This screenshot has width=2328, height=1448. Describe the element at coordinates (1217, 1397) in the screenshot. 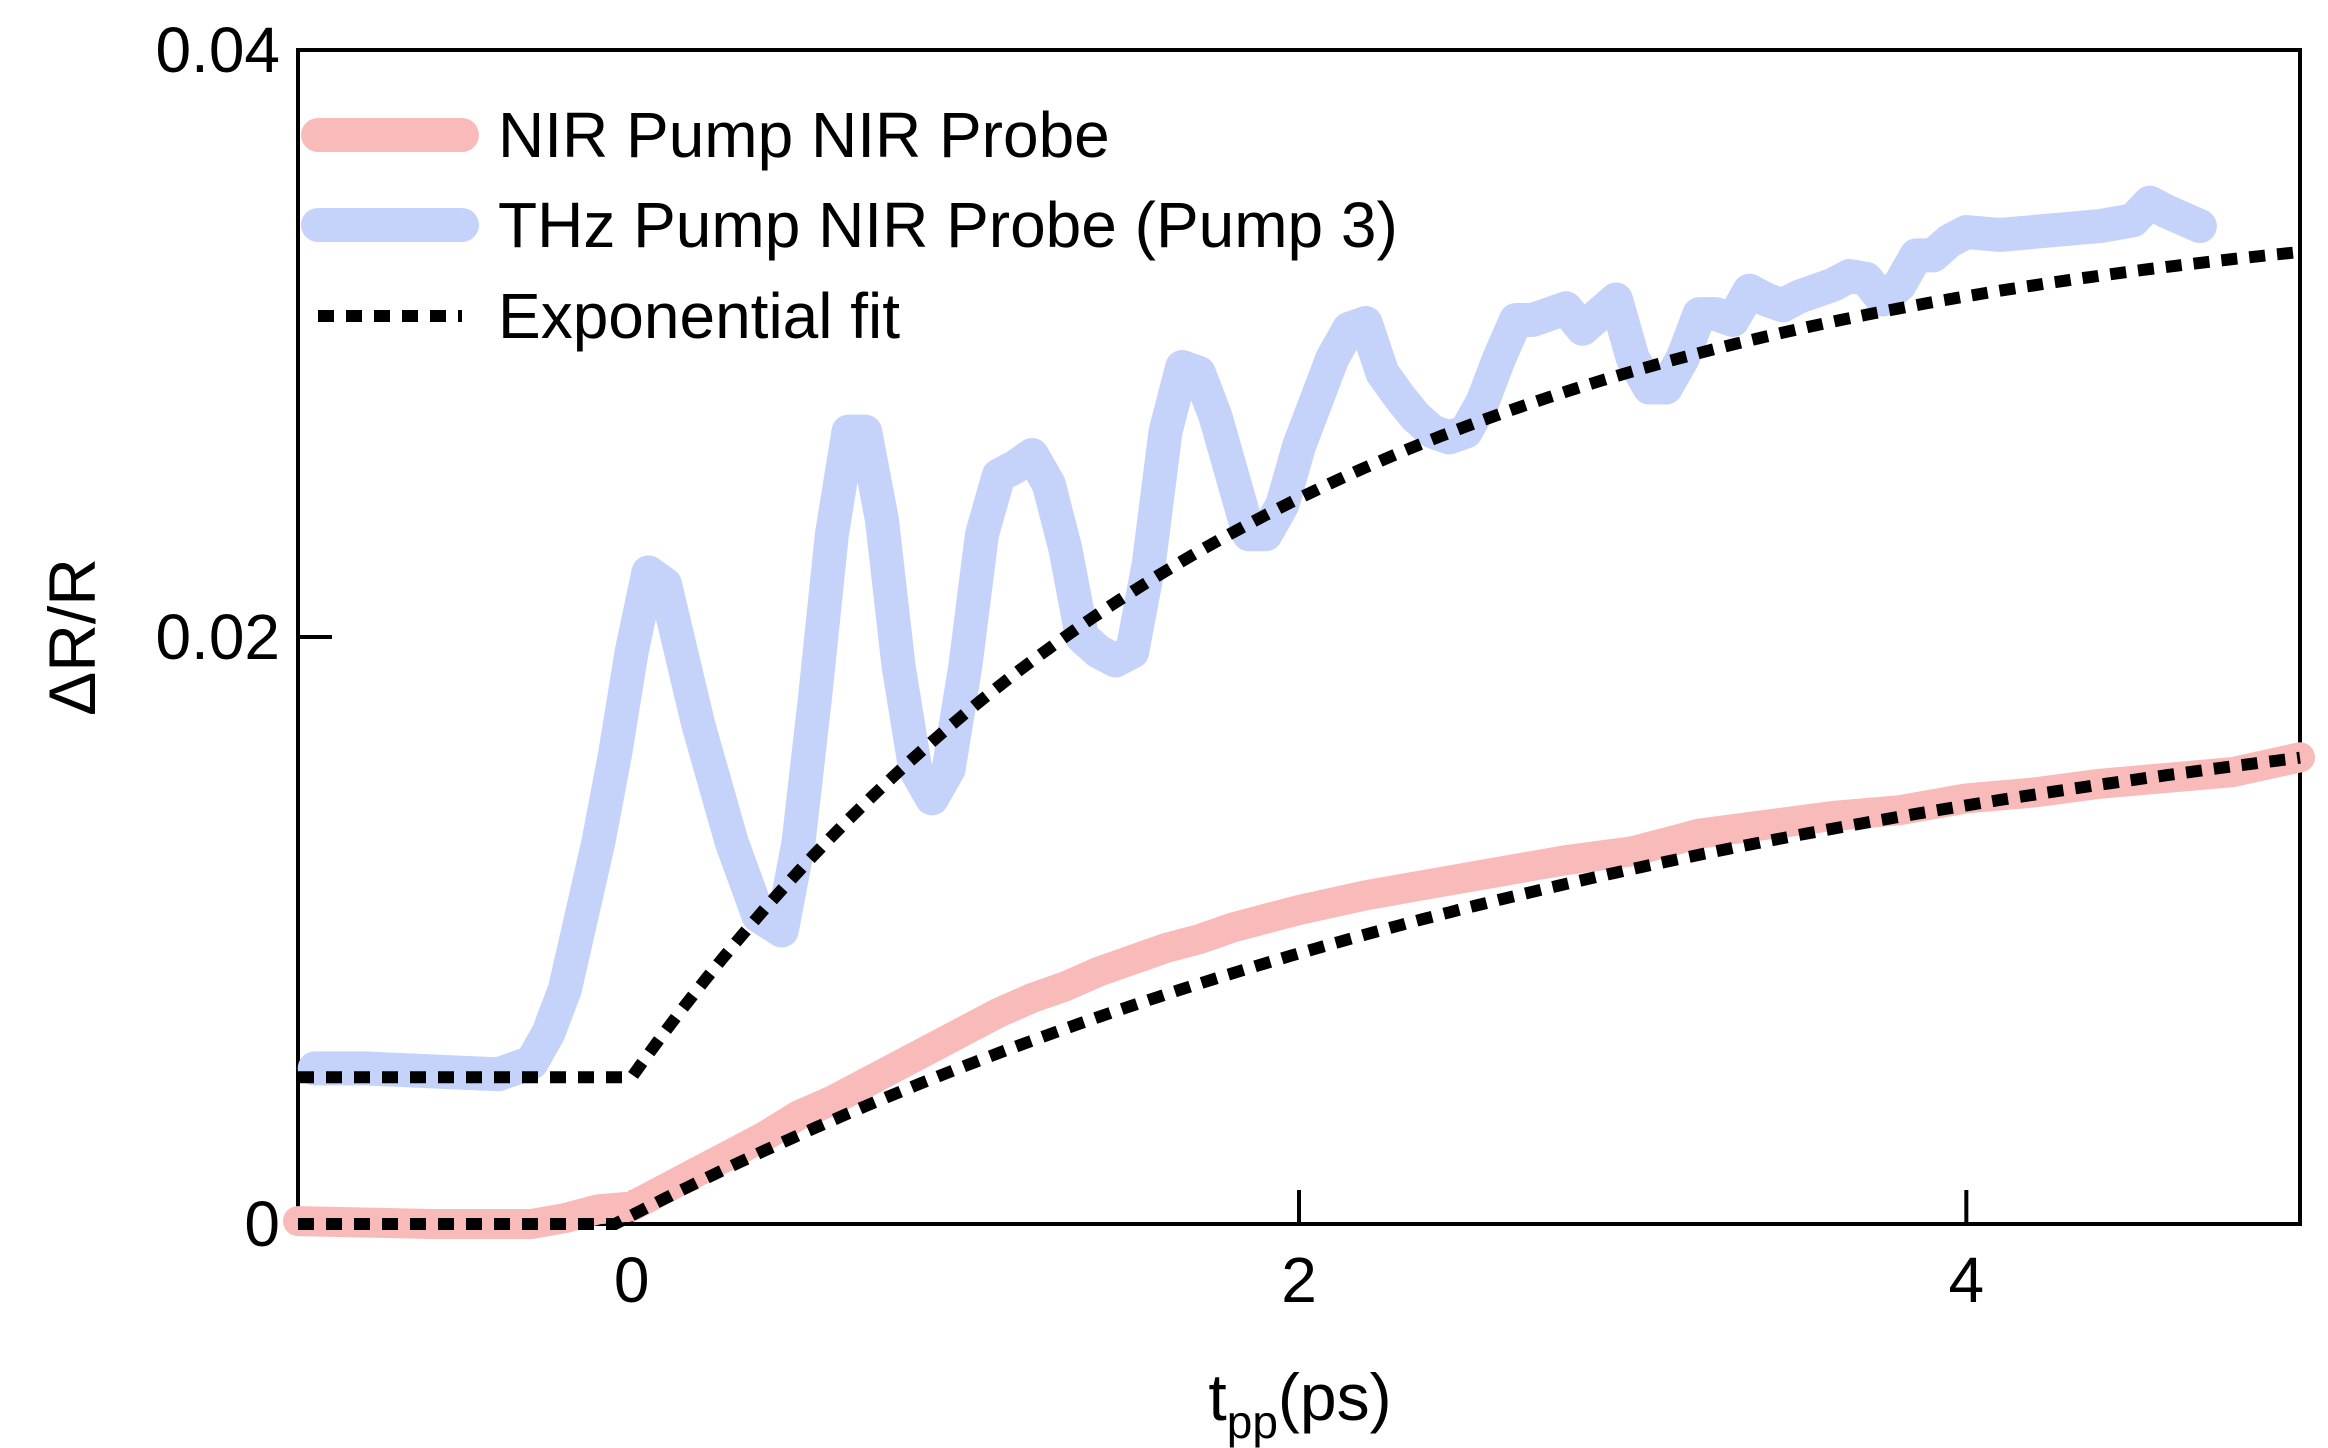

I see `x-axis-title-main: t` at that location.